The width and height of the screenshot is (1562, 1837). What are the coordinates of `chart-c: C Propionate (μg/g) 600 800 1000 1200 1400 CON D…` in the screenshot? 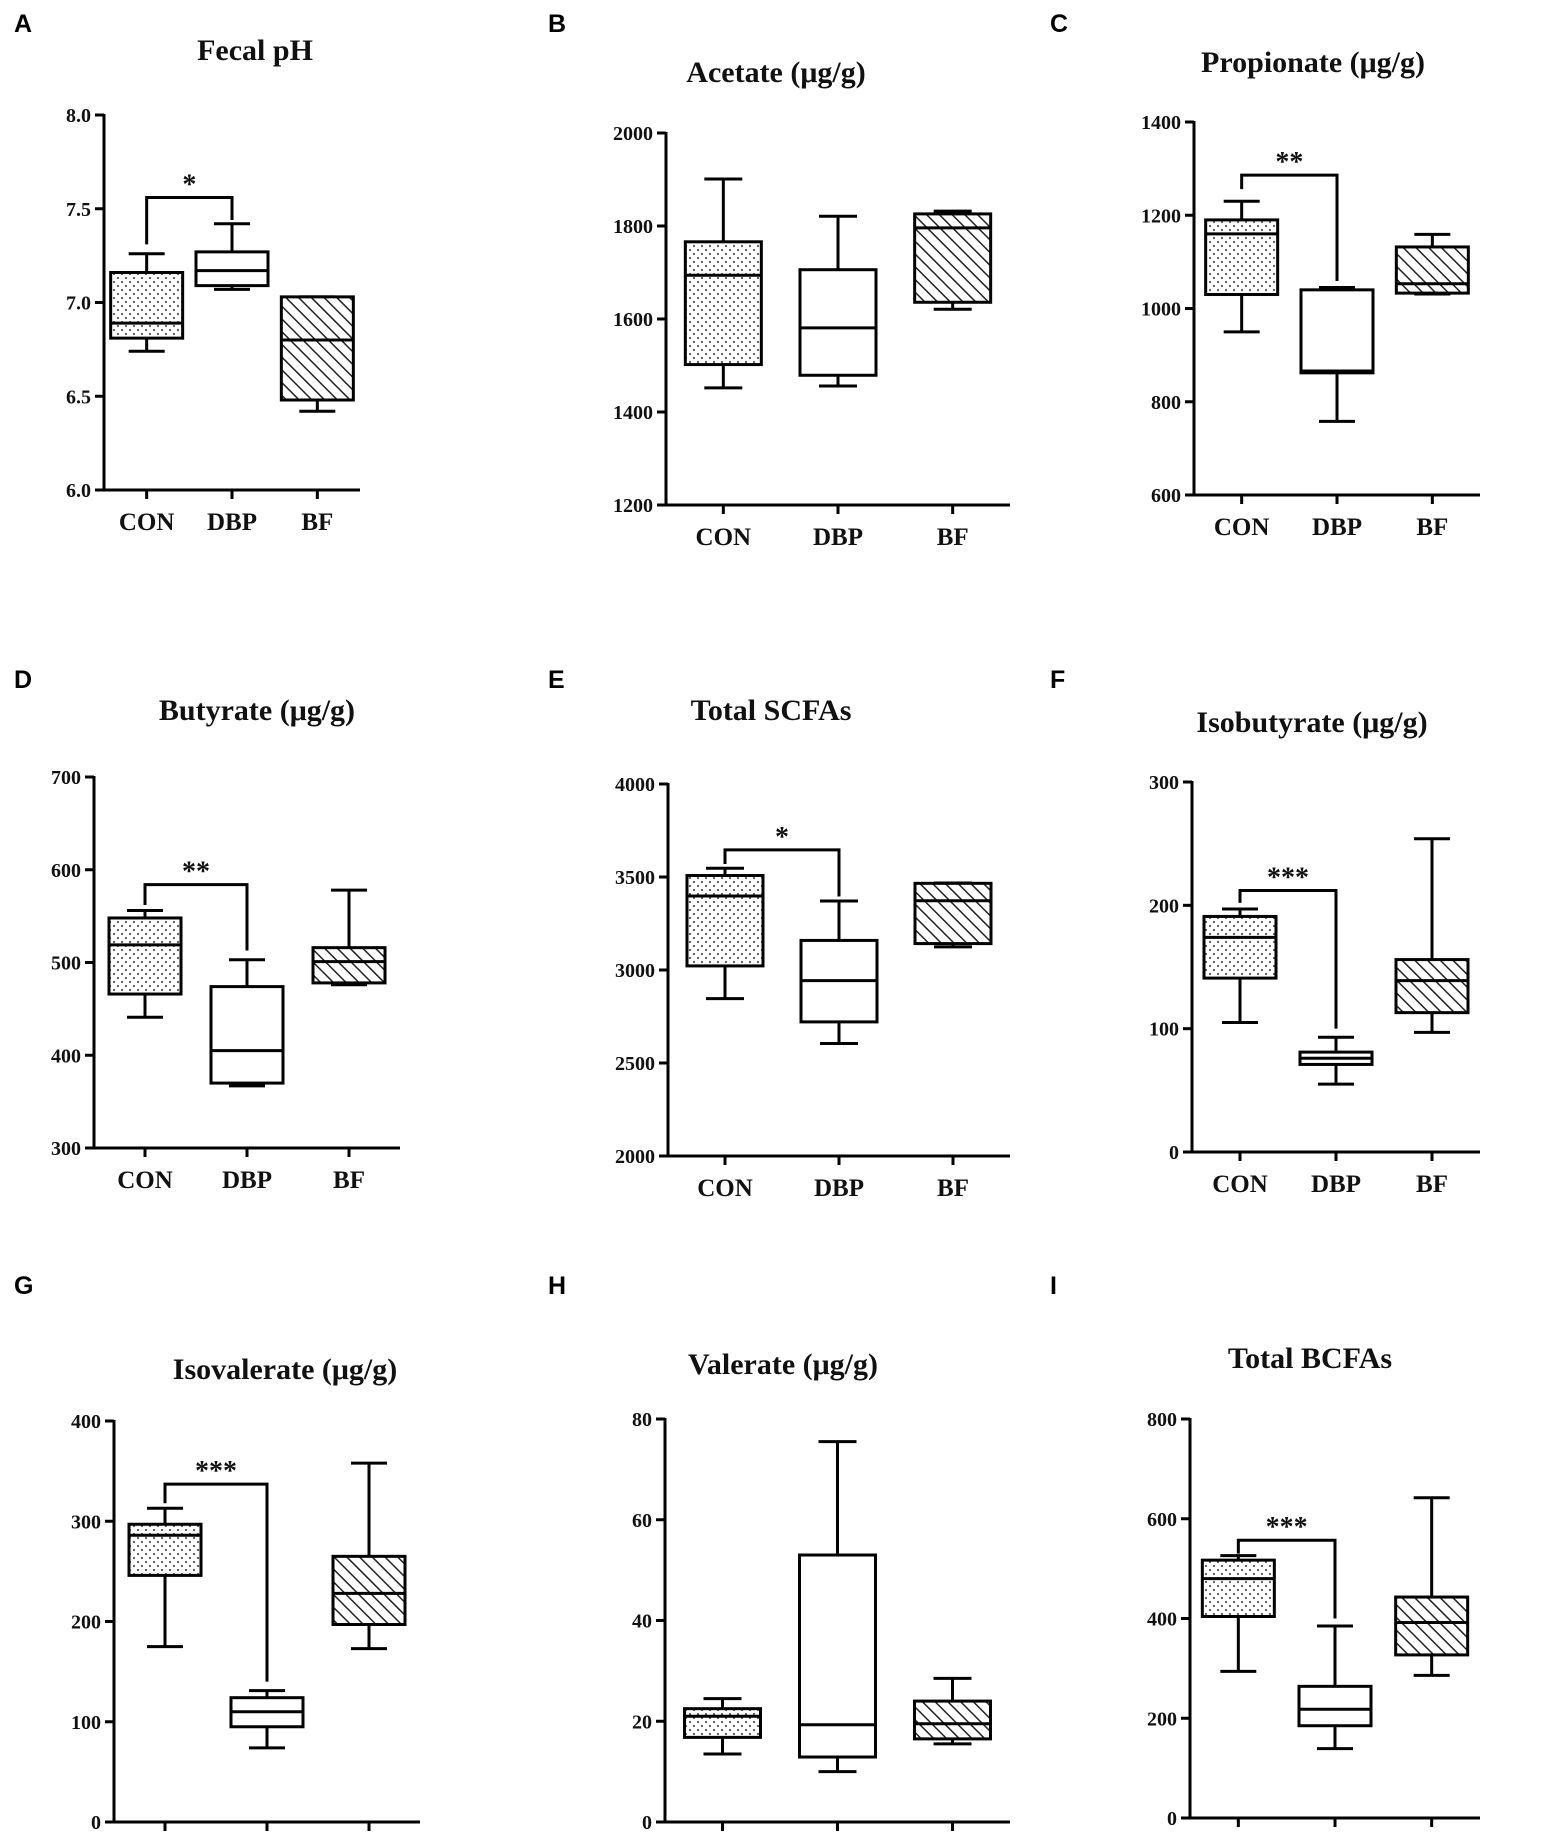 It's located at (1265, 275).